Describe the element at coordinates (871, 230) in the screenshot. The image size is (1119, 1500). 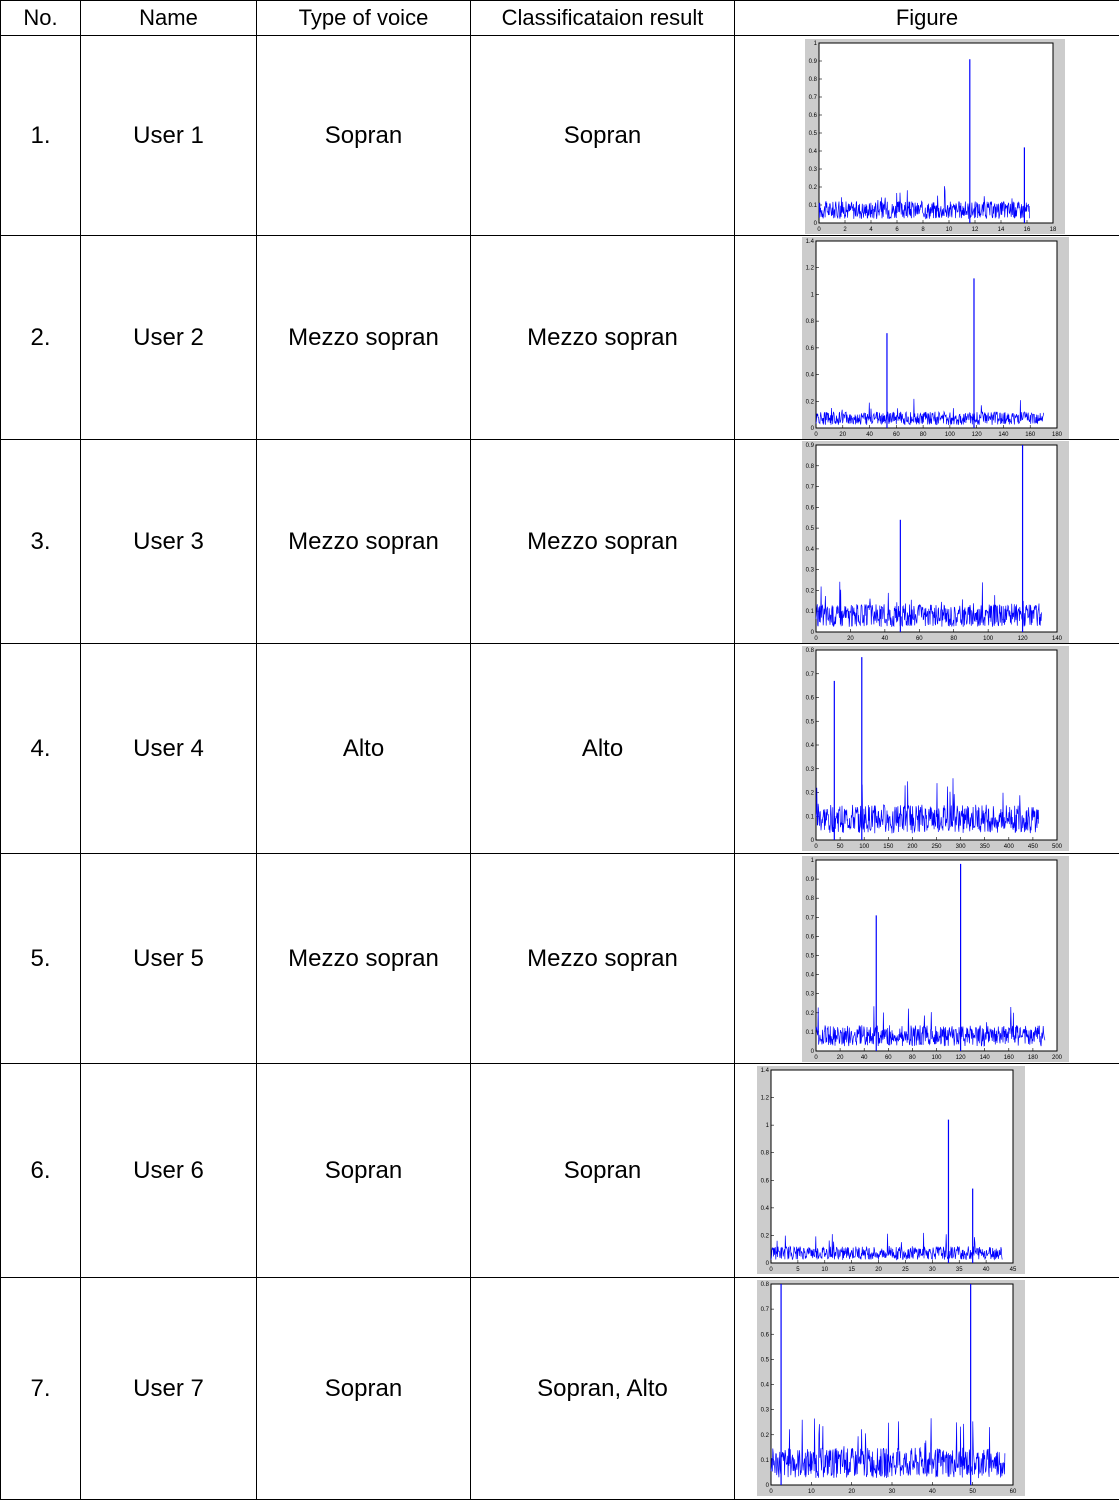
I see `x-tick-label: 4` at that location.